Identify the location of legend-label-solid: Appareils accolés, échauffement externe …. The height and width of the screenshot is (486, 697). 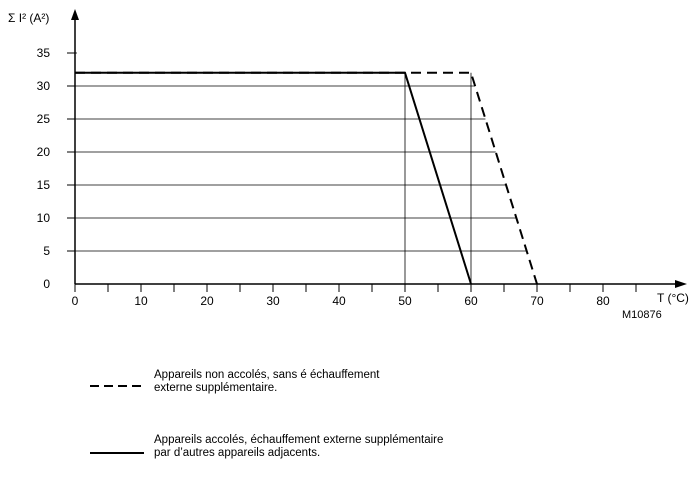
(298, 447).